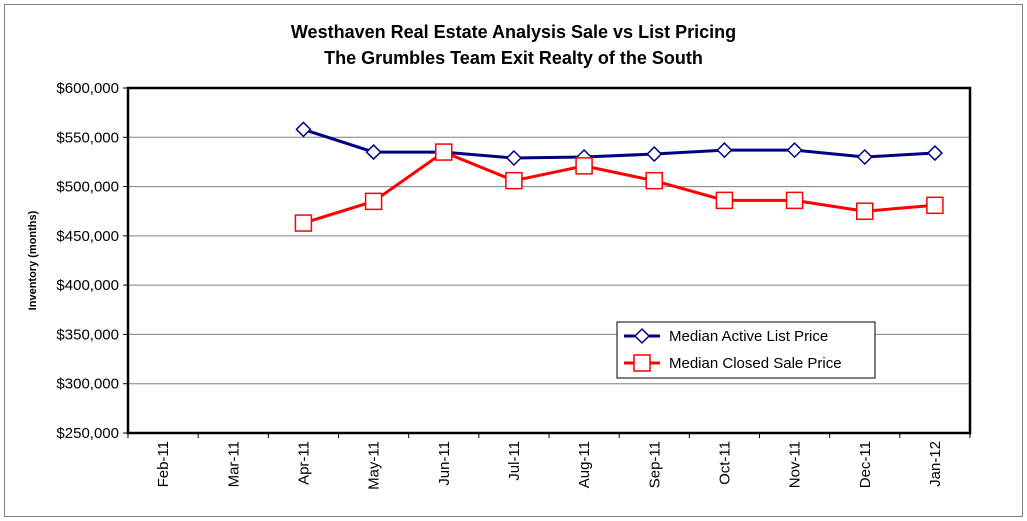 The width and height of the screenshot is (1027, 521). I want to click on y-tick-label: $250,000, so click(87, 433).